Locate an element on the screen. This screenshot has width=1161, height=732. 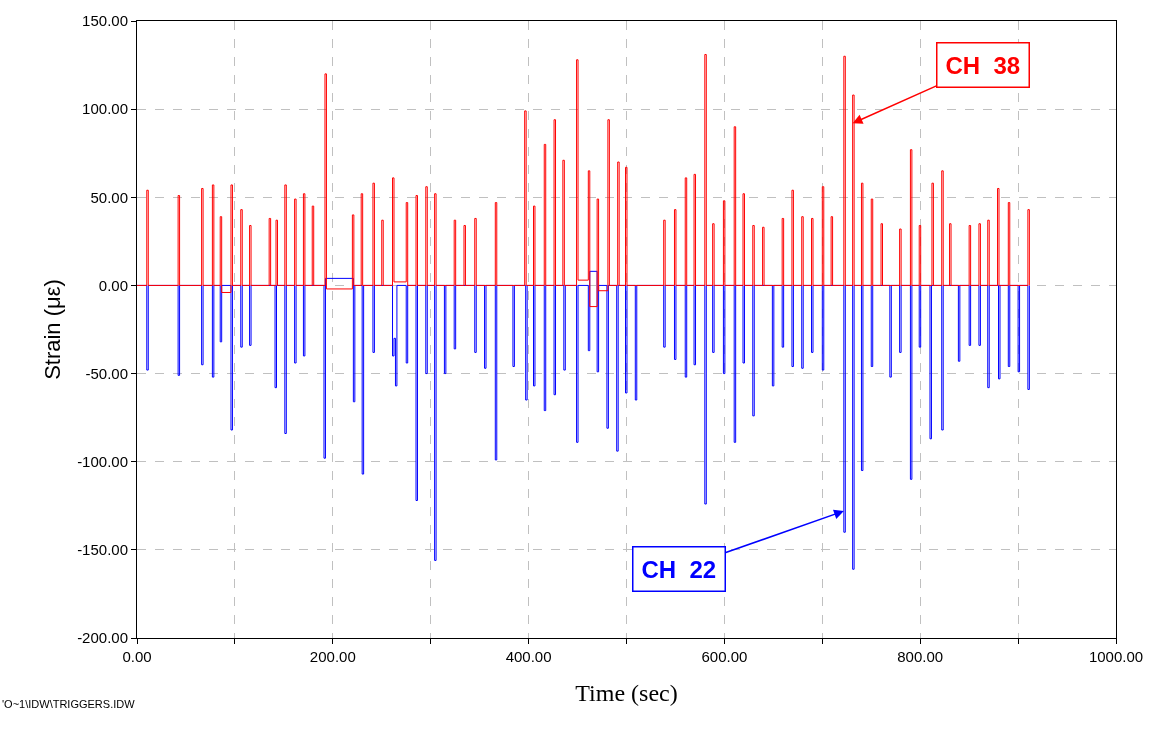
x-tick-label: 800.00 is located at coordinates (920, 656).